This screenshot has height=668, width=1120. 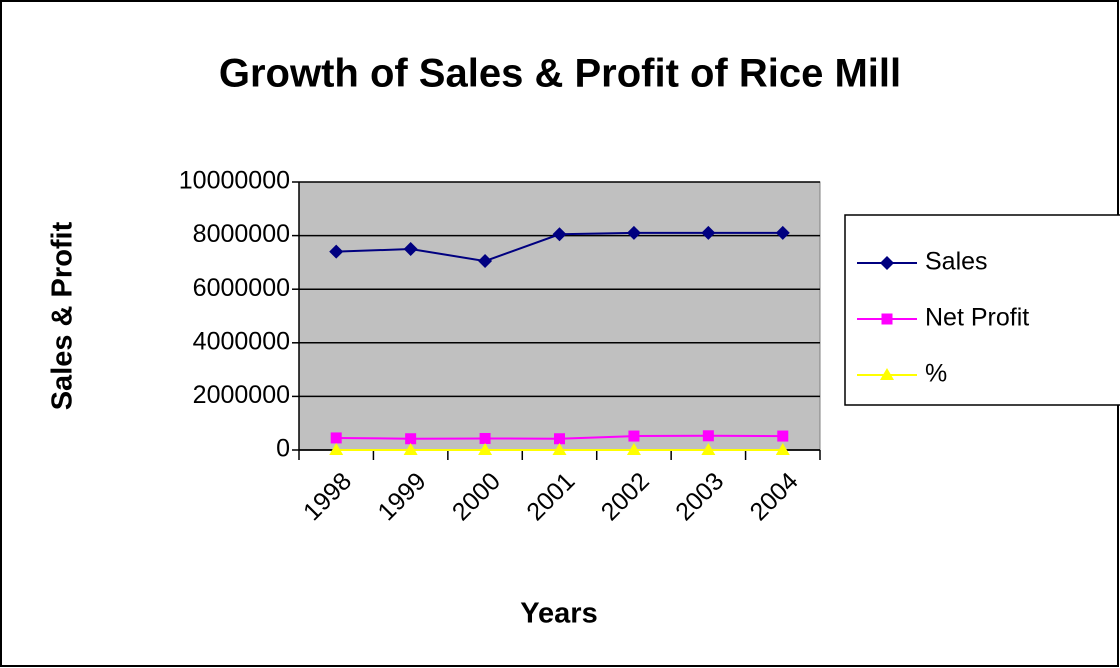 I want to click on y-tick-label: 0, so click(x=283, y=449).